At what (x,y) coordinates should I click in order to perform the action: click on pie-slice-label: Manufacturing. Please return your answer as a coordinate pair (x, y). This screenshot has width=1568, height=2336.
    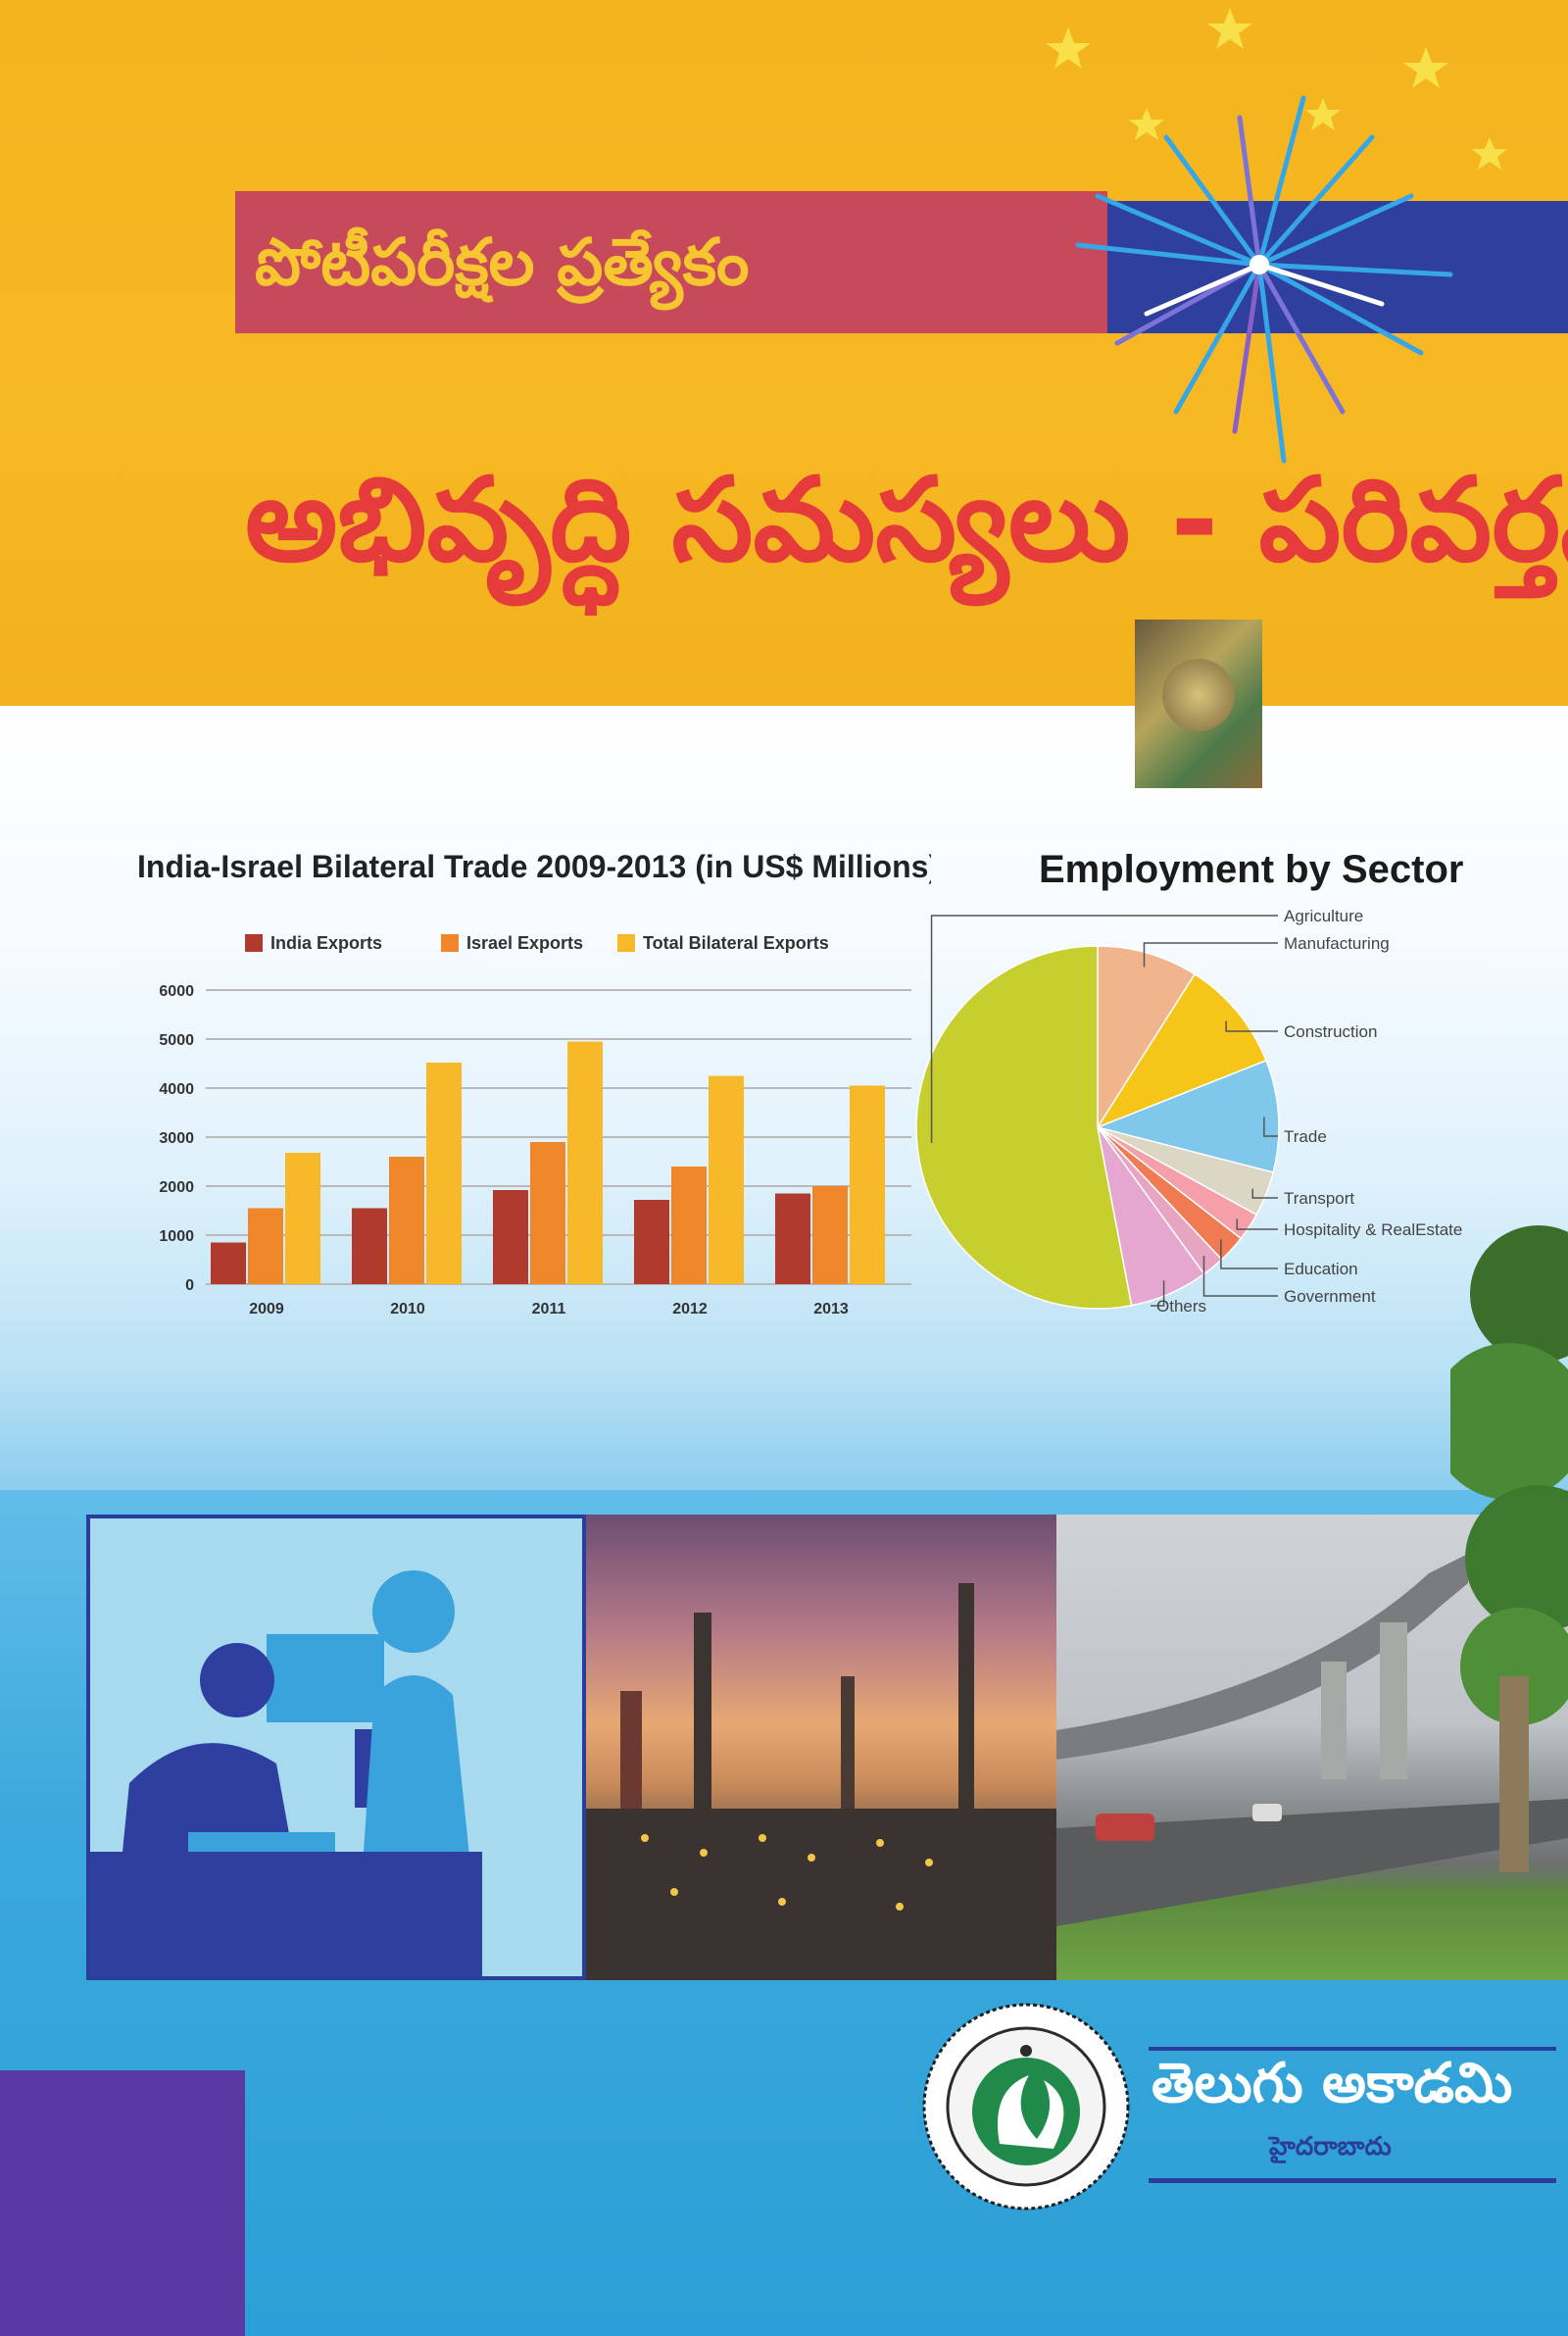
    Looking at the image, I should click on (1337, 944).